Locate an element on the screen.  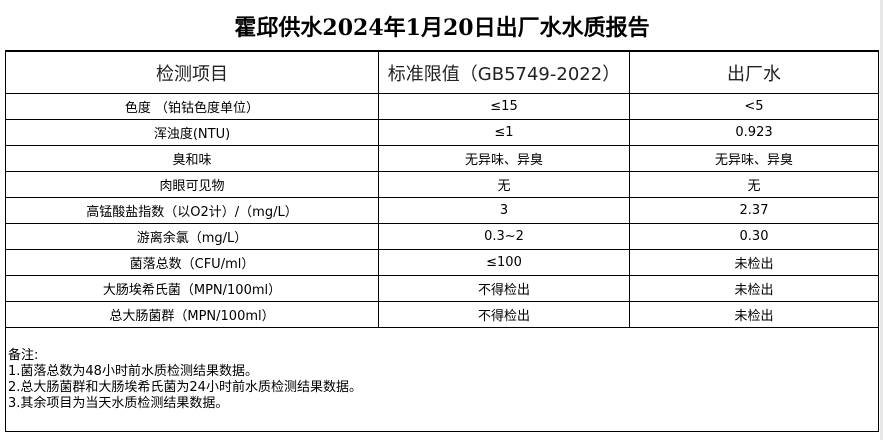
note-item: 3.其余项目为当天水质检测结果数据。 is located at coordinates (118, 403).